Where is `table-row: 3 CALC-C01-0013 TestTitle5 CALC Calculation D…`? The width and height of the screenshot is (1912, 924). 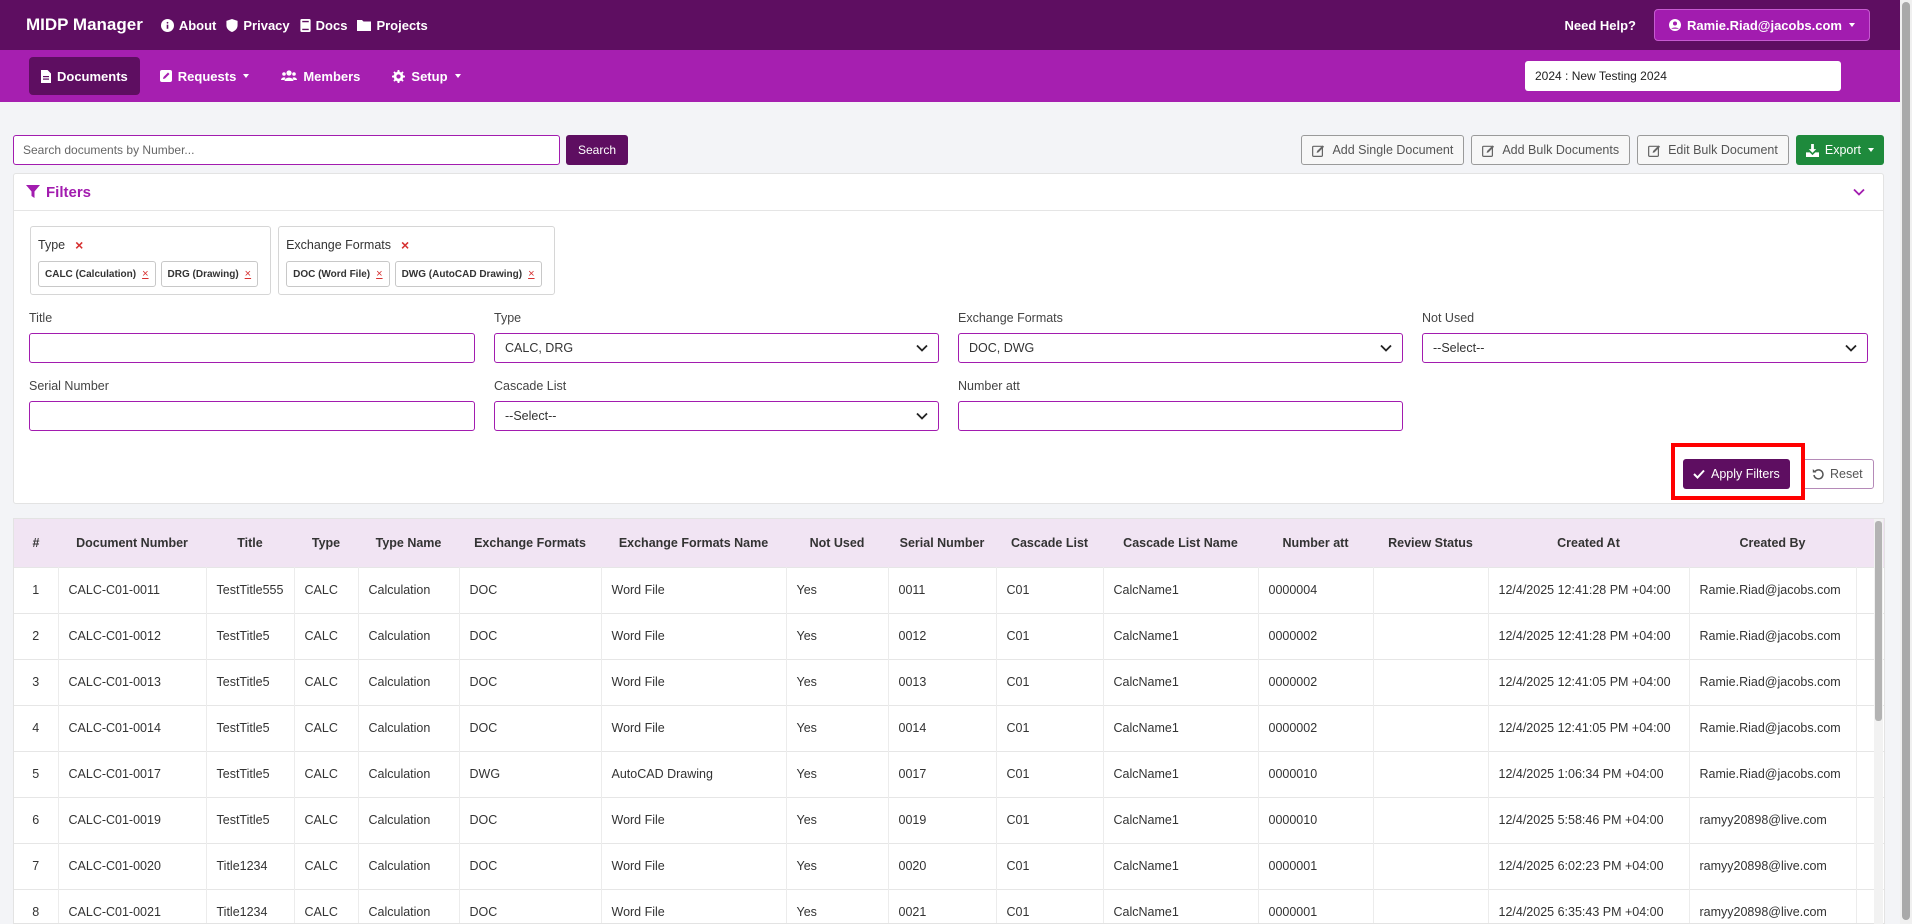
table-row: 3 CALC-C01-0013 TestTitle5 CALC Calculation D… is located at coordinates (949, 682).